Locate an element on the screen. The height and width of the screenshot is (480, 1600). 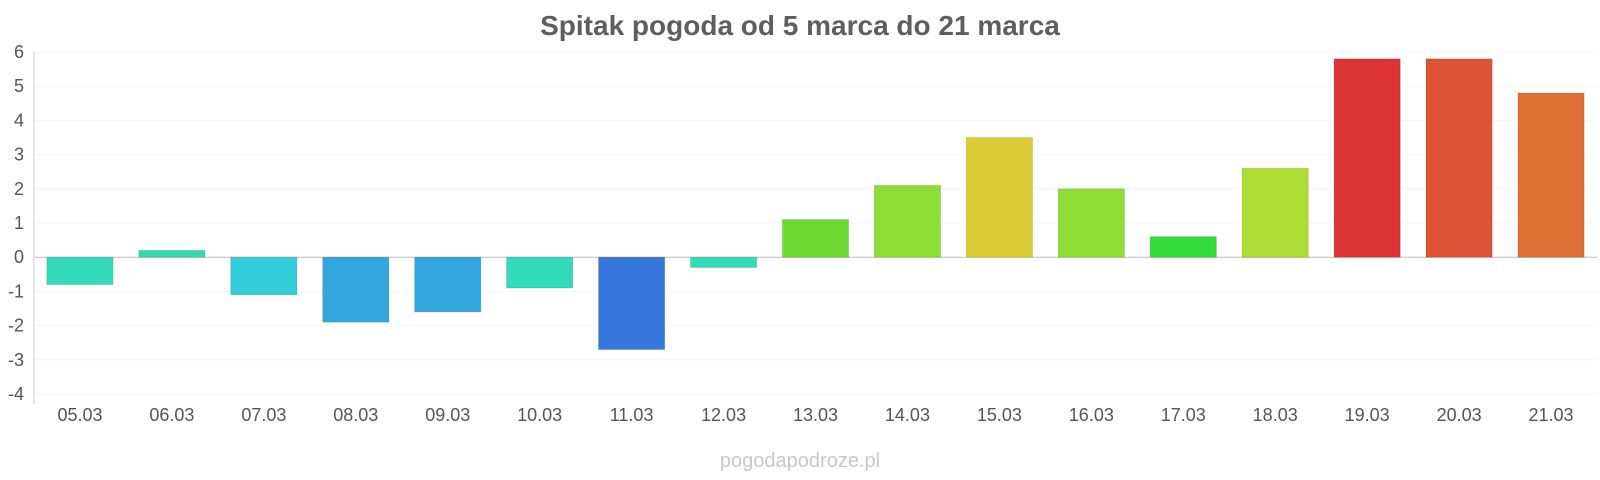
y-tick-label: 6 is located at coordinates (19, 52).